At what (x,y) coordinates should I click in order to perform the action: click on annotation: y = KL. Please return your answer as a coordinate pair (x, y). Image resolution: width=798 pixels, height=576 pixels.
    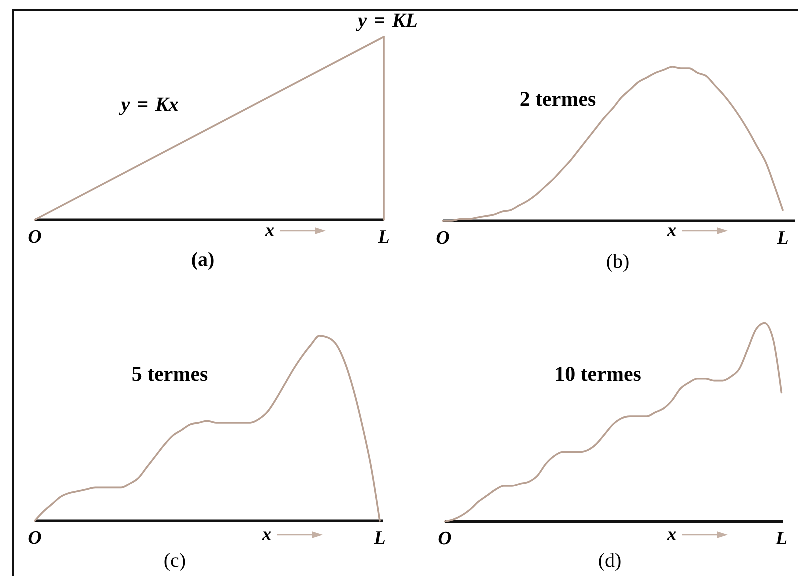
    Looking at the image, I should click on (387, 21).